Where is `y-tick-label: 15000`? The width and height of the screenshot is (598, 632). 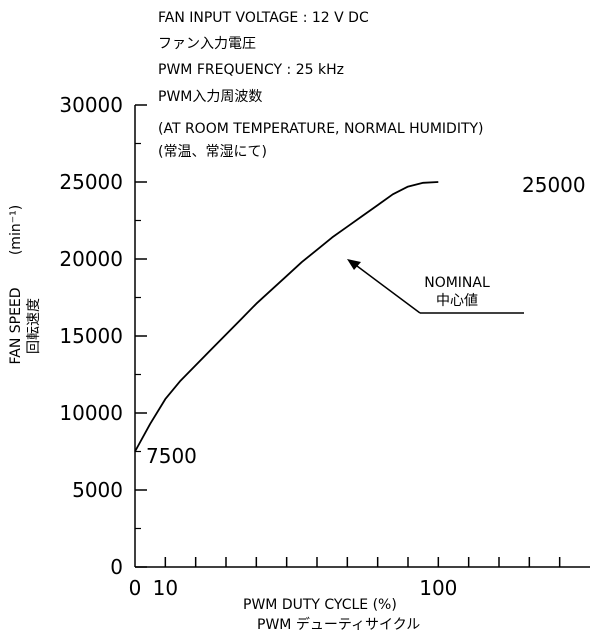 y-tick-label: 15000 is located at coordinates (91, 336).